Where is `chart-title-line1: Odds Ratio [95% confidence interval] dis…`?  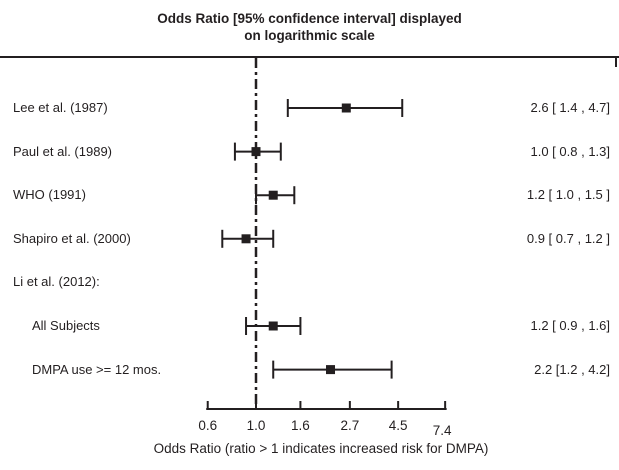
chart-title-line1: Odds Ratio [95% confidence interval] dis… is located at coordinates (309, 18).